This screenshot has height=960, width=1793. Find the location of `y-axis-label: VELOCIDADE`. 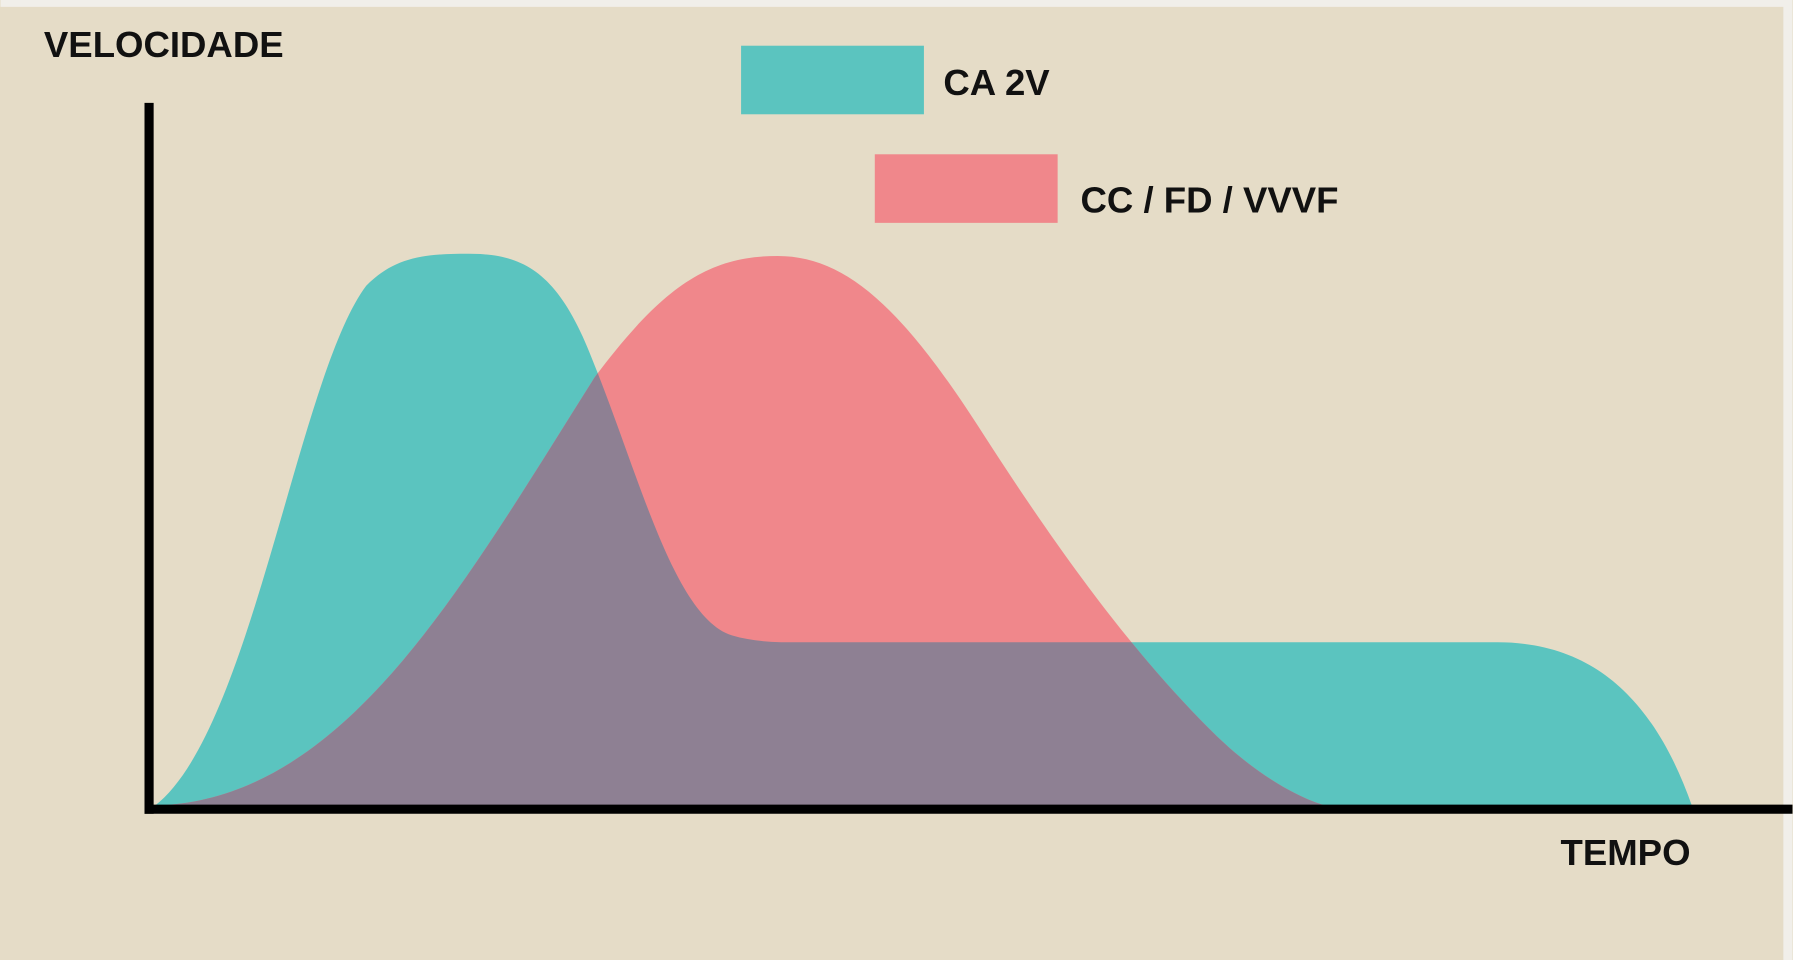

y-axis-label: VELOCIDADE is located at coordinates (164, 44).